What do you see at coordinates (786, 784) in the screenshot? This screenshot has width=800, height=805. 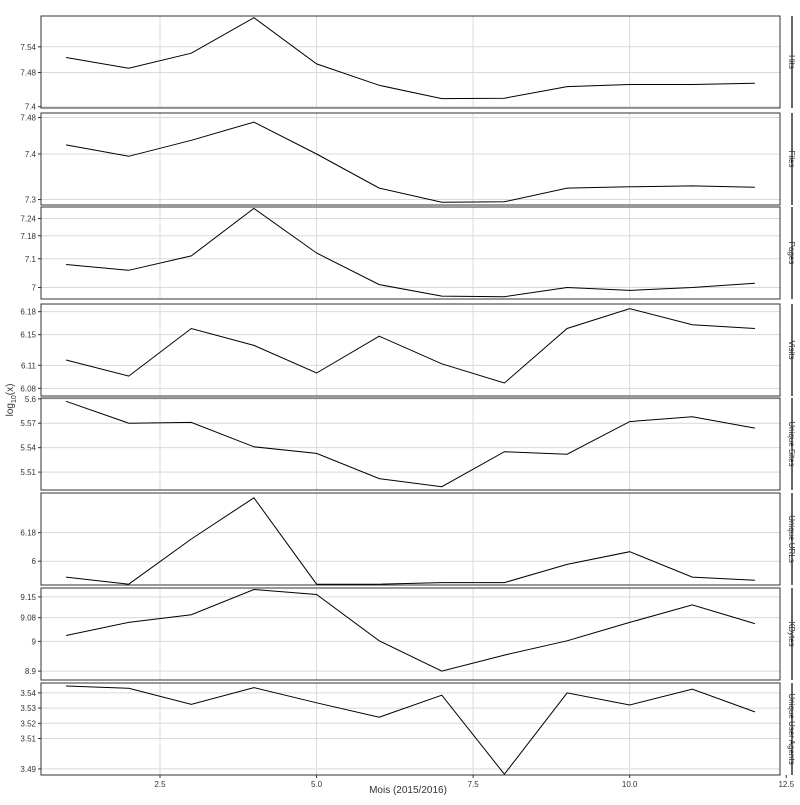 I see `x-tick-label: 12.5` at bounding box center [786, 784].